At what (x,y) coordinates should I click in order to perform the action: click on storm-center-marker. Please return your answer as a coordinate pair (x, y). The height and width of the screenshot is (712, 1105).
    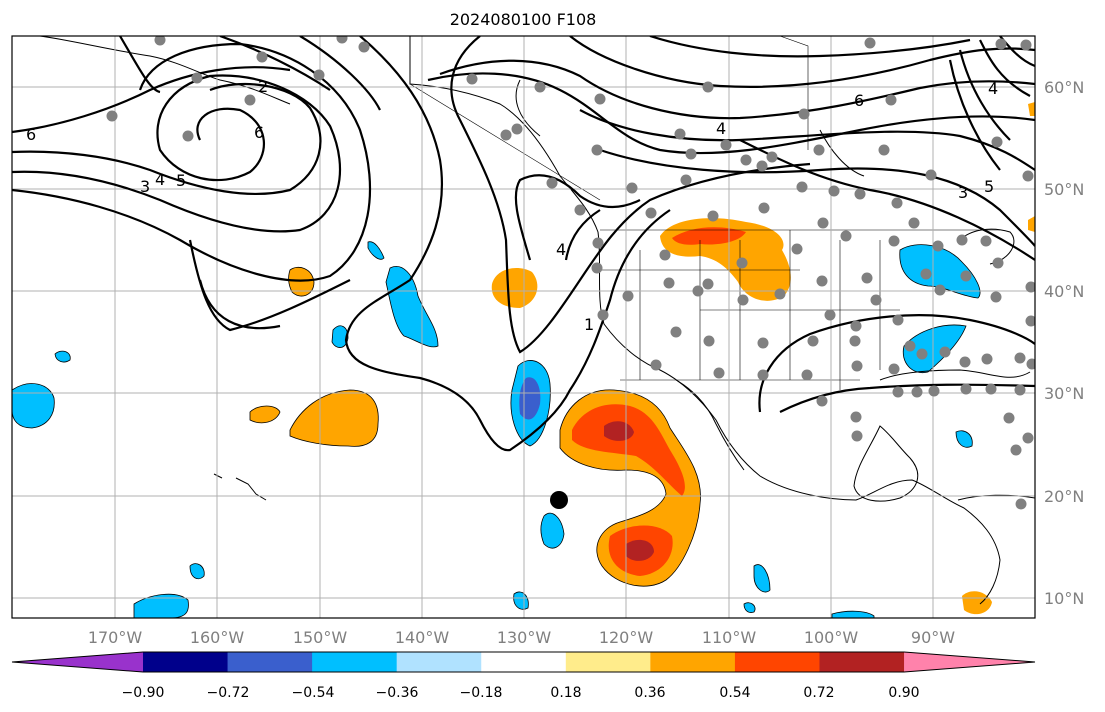
    Looking at the image, I should click on (559, 500).